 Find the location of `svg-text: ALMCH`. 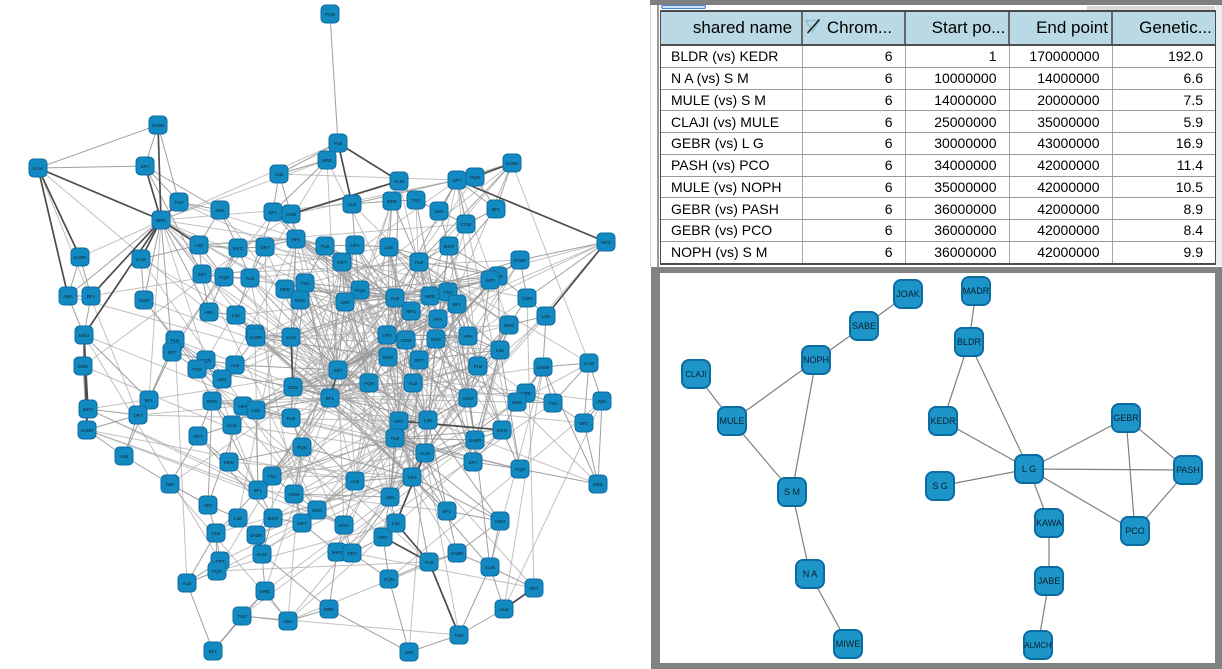

svg-text: ALMCH is located at coordinates (1037, 645).